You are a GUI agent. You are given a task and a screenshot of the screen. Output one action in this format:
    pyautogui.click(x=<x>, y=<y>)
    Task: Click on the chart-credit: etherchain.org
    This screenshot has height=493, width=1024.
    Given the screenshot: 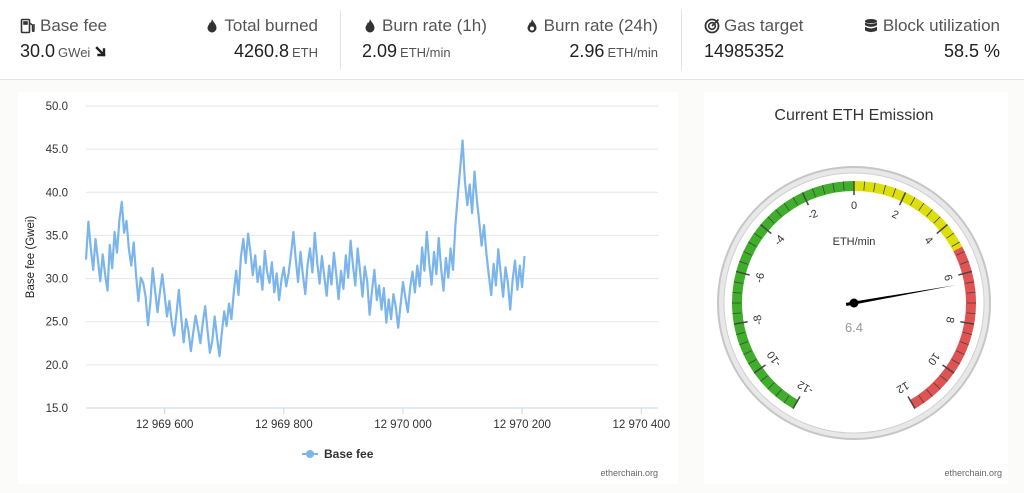 What is the action you would take?
    pyautogui.click(x=629, y=473)
    